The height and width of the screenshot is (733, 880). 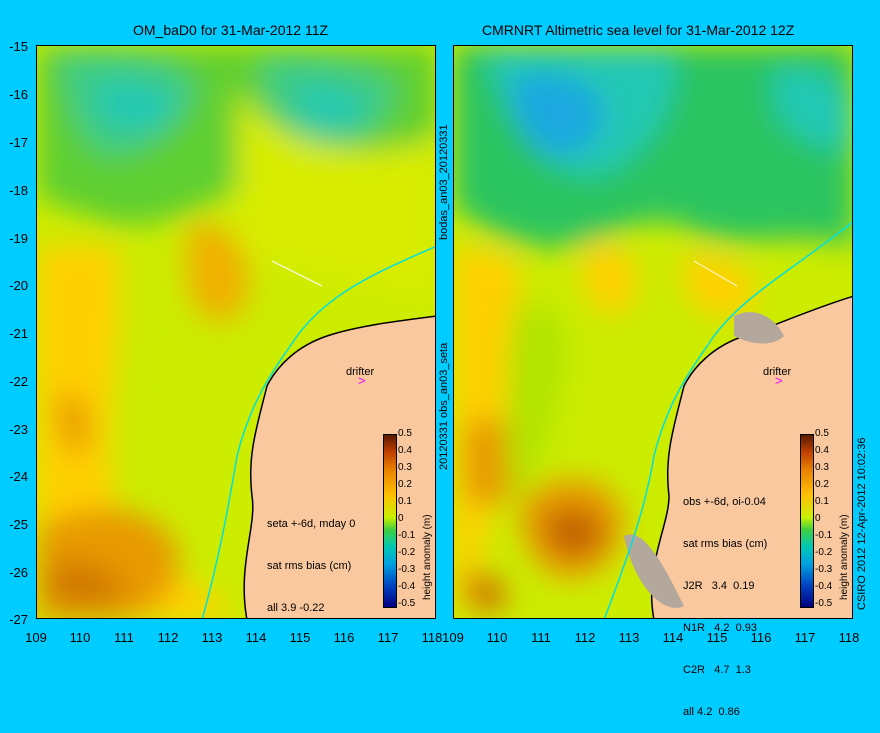 I want to click on left-top-side-text: bodas_an03_20120331, so click(x=444, y=182).